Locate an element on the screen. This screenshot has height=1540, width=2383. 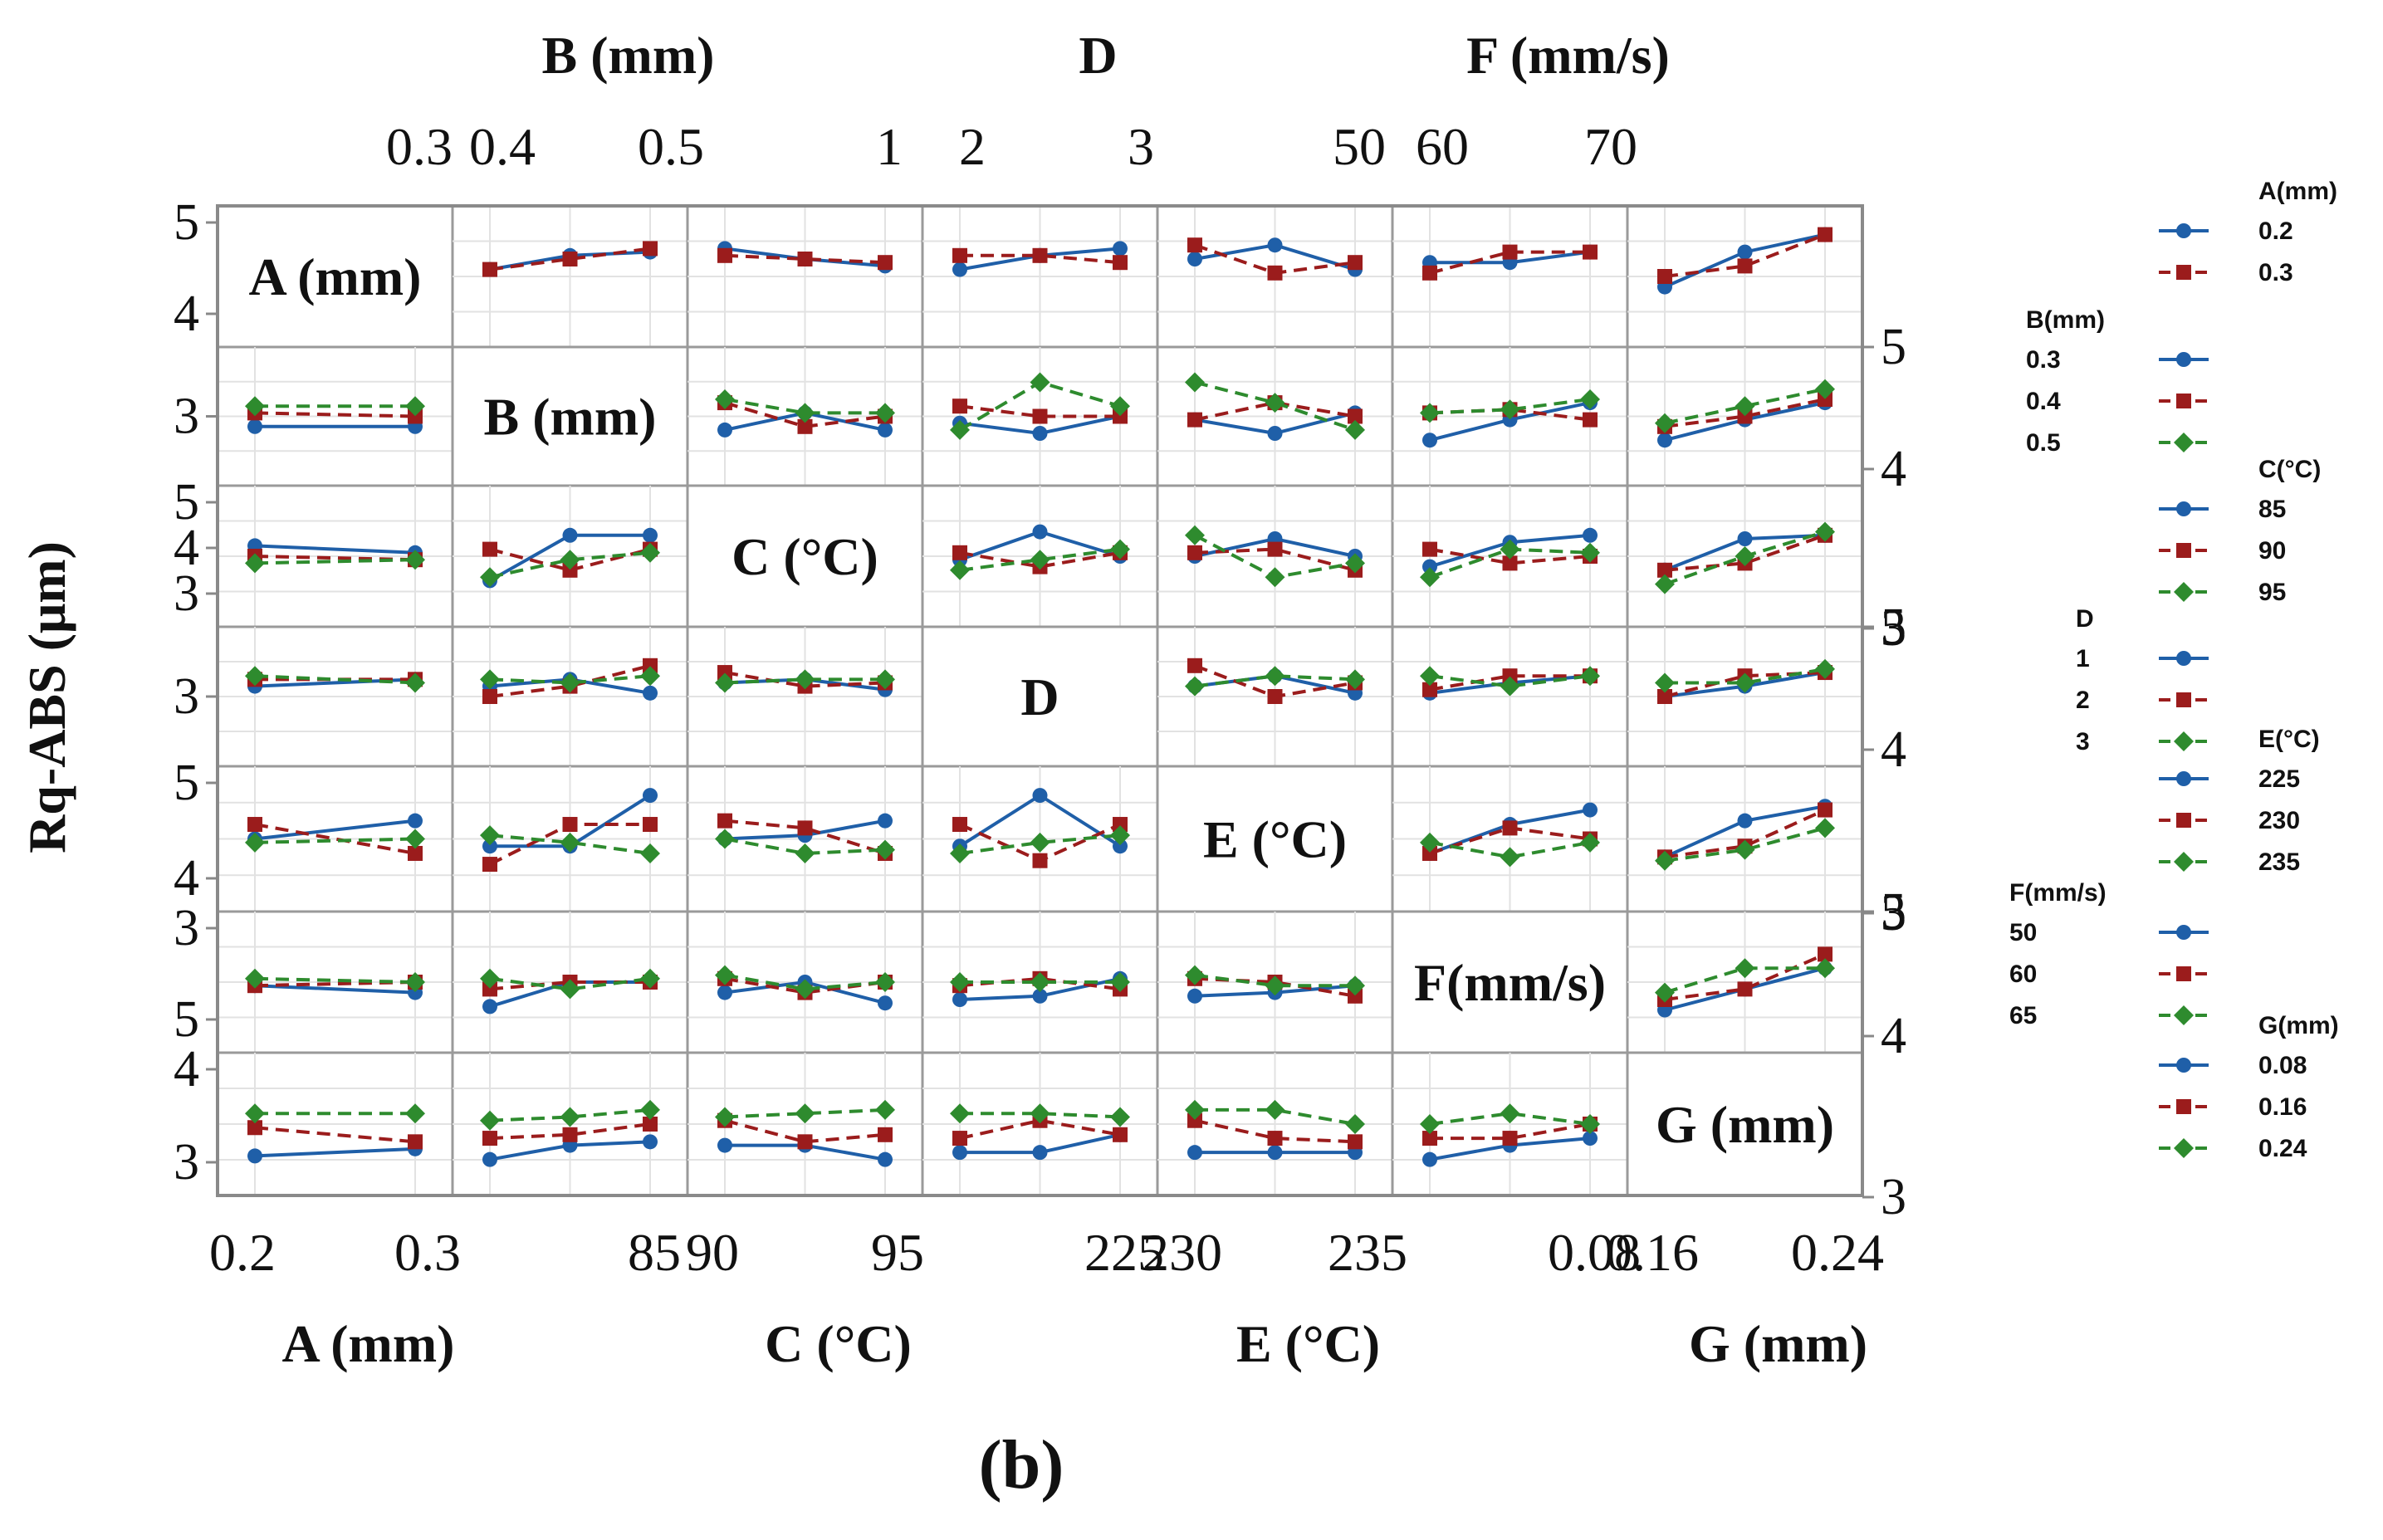
top-axis-title: B (mm) is located at coordinates (628, 56).